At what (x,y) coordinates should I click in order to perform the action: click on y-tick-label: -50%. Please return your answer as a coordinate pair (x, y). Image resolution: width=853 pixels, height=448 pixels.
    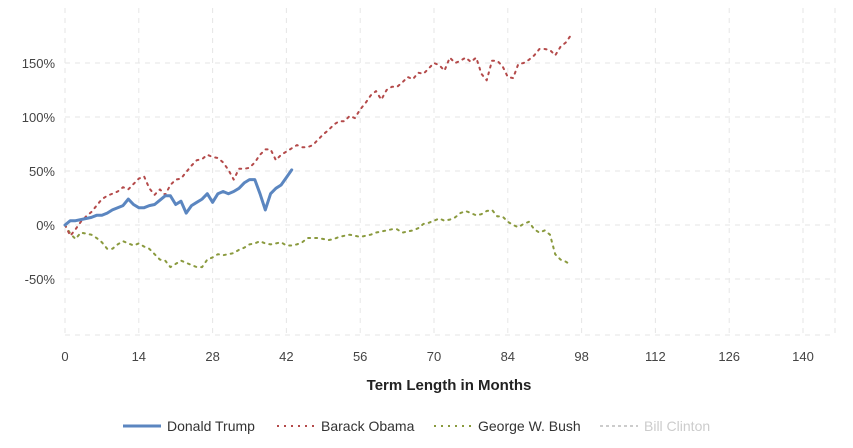
    Looking at the image, I should click on (40, 279).